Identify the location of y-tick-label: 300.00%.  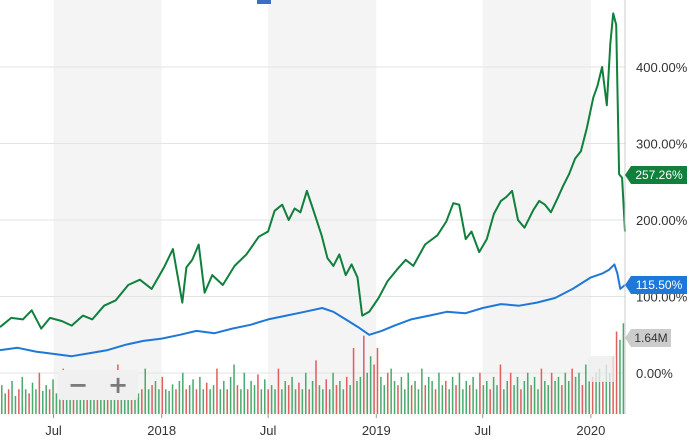
(662, 144).